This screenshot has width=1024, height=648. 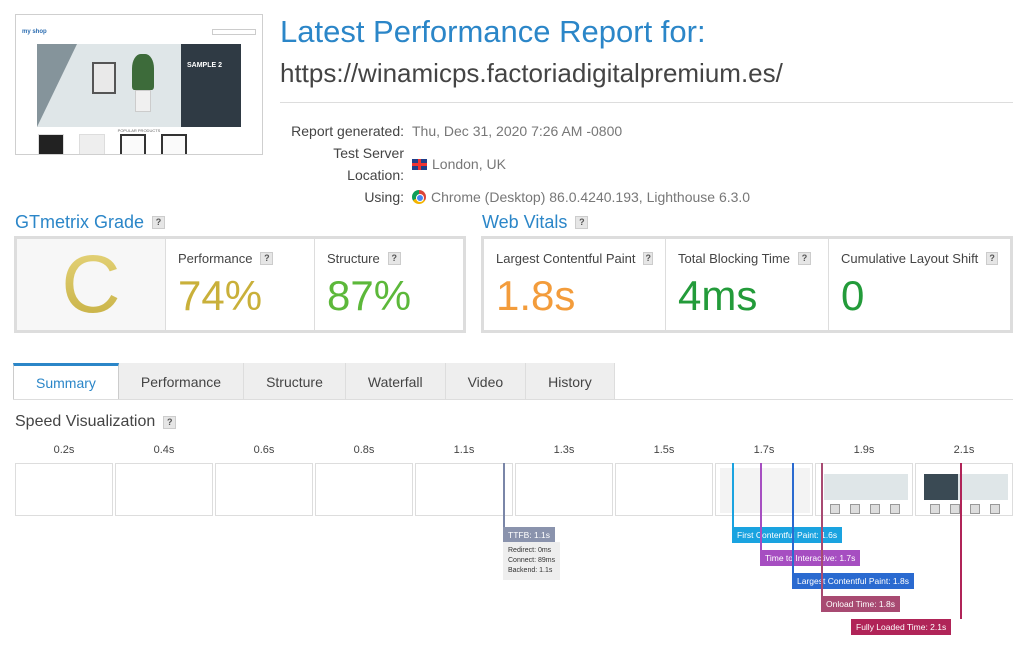 What do you see at coordinates (718, 295) in the screenshot?
I see `tbt-value: 4ms` at bounding box center [718, 295].